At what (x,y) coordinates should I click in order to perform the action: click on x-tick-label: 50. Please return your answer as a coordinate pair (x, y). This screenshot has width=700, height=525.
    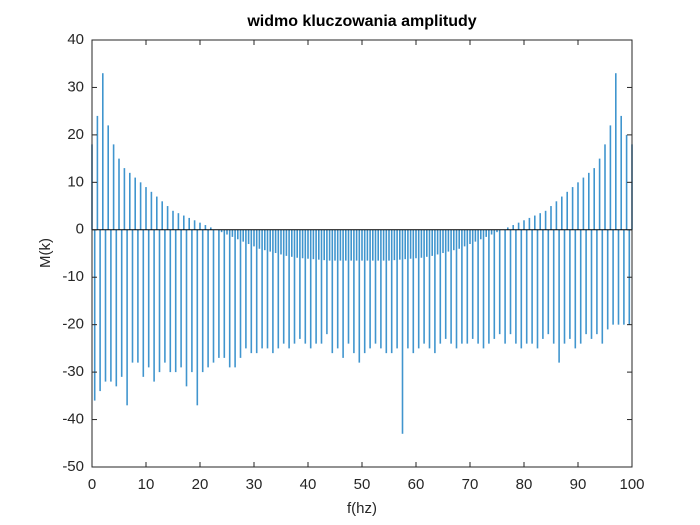
    Looking at the image, I should click on (362, 484).